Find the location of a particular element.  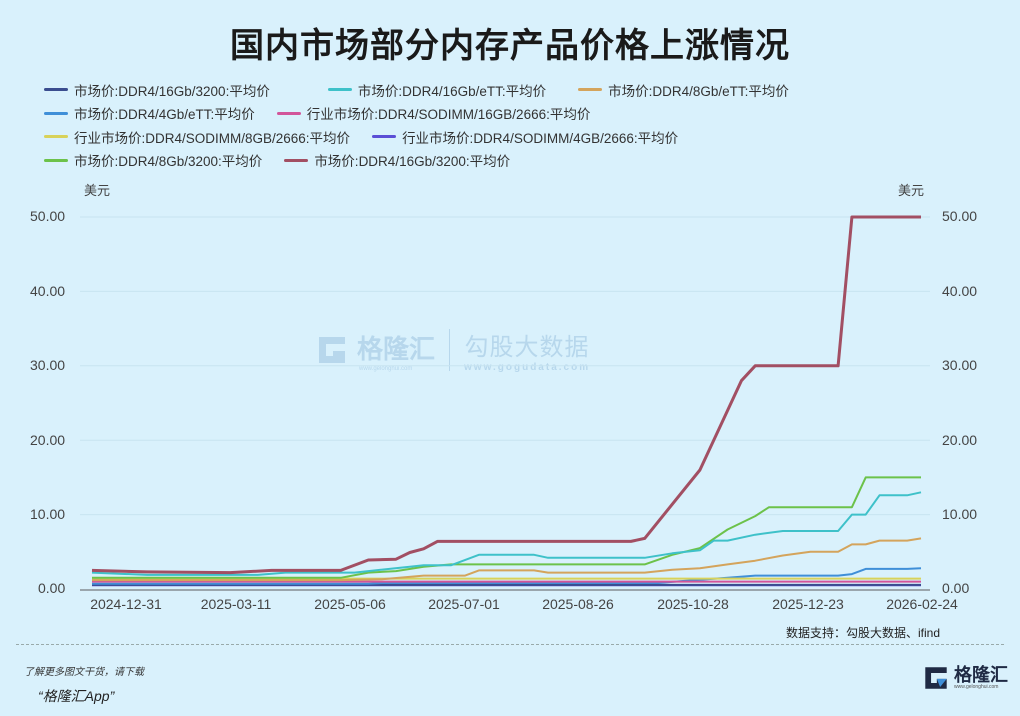

legend-label: 行业市场价:DDR4/SODIMM/16GB/2666:平均价 is located at coordinates (448, 115).